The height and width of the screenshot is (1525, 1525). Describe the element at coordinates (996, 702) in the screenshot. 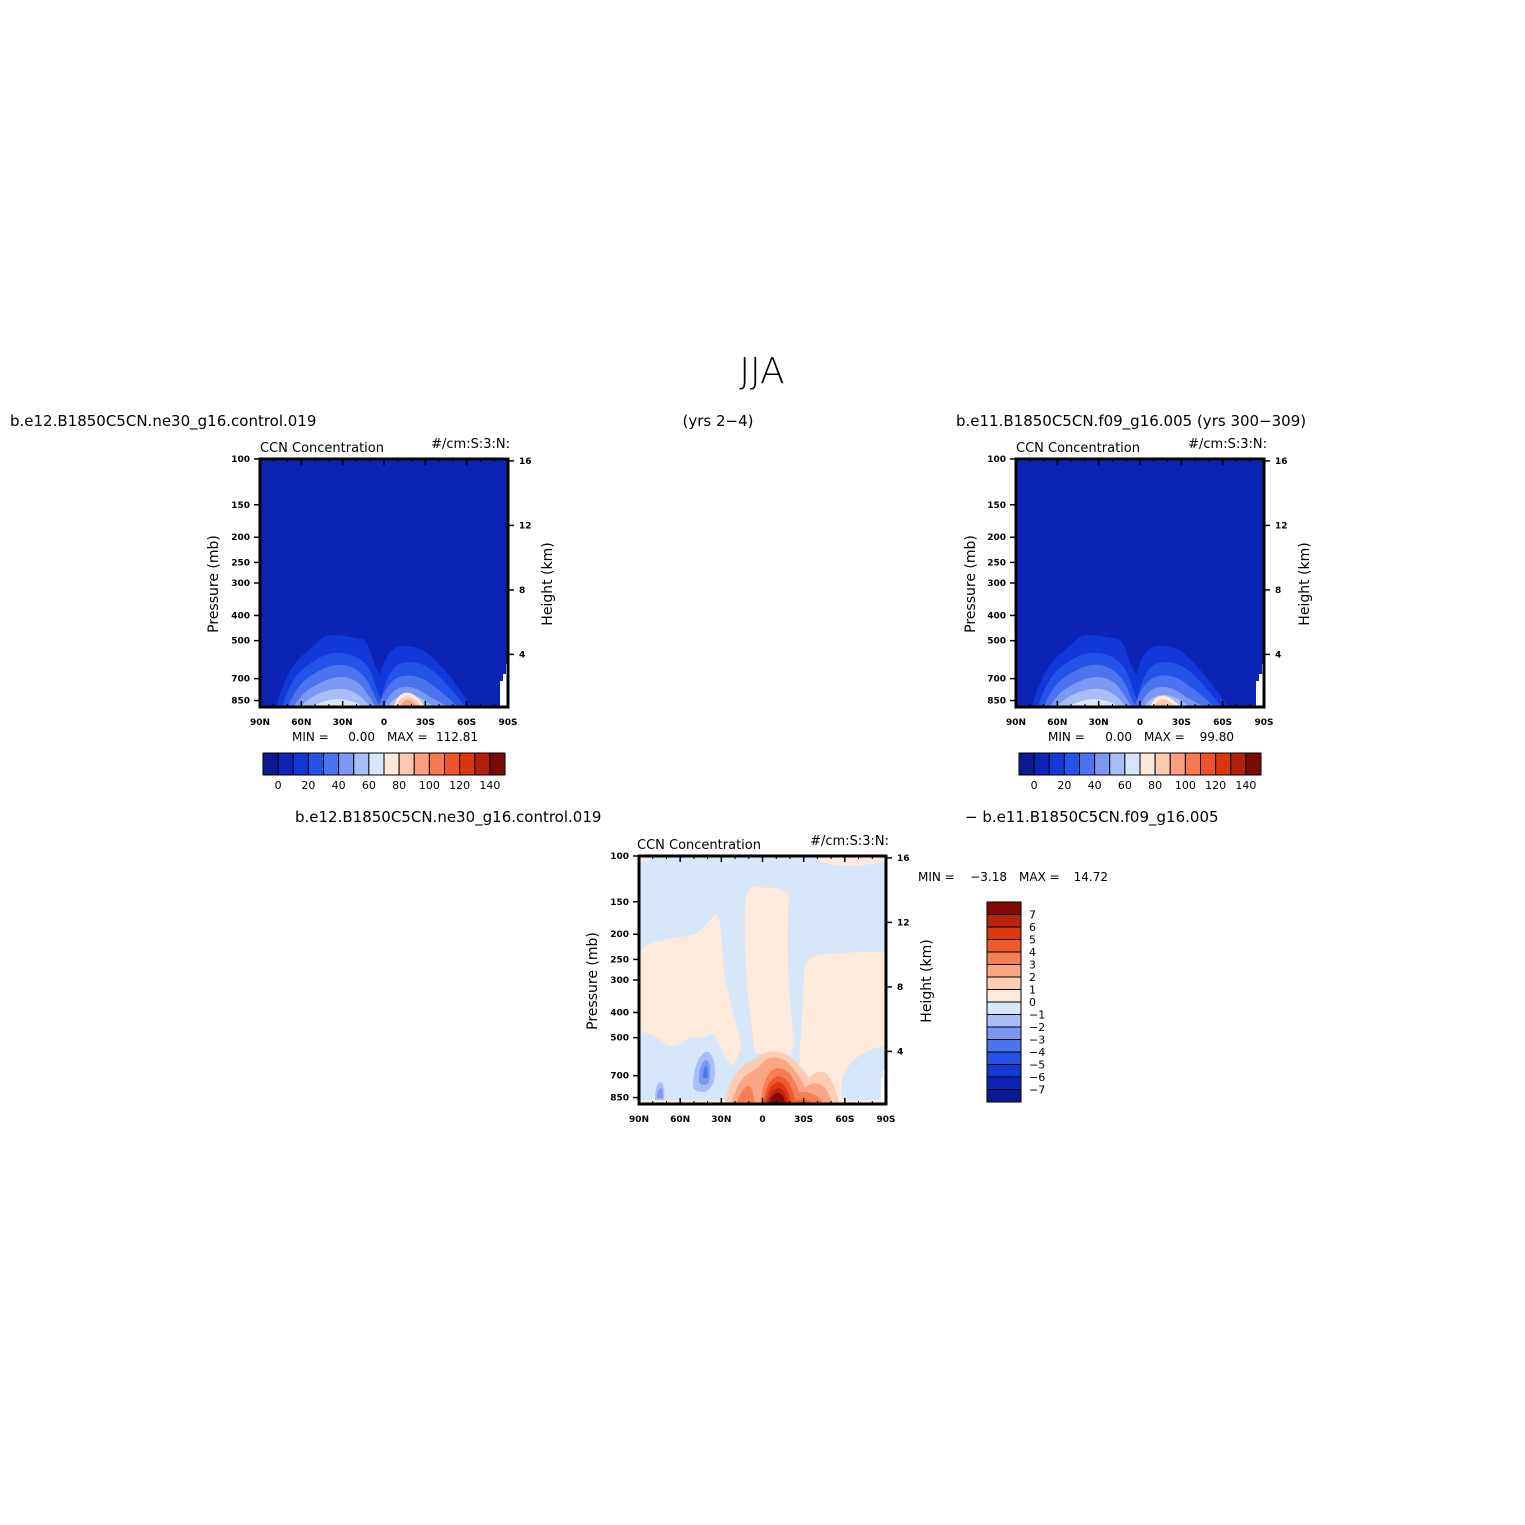

I see `y-tick-label: 850` at that location.